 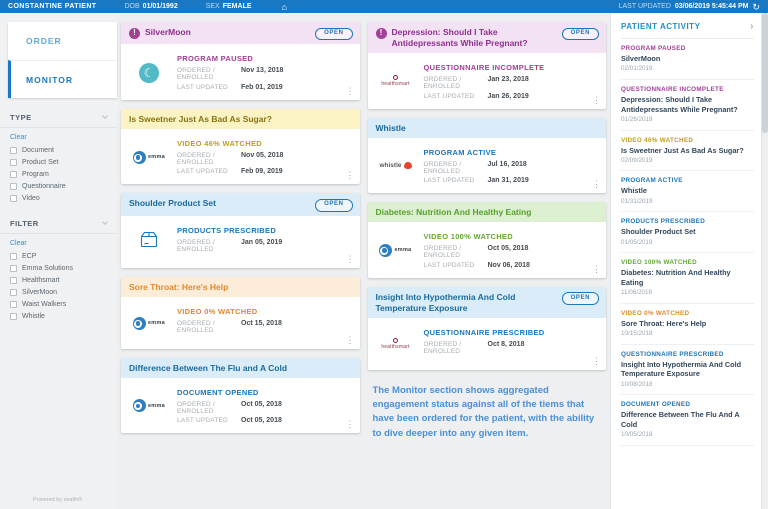 What do you see at coordinates (58, 304) in the screenshot?
I see `filter-option-row: Waist Walkers` at bounding box center [58, 304].